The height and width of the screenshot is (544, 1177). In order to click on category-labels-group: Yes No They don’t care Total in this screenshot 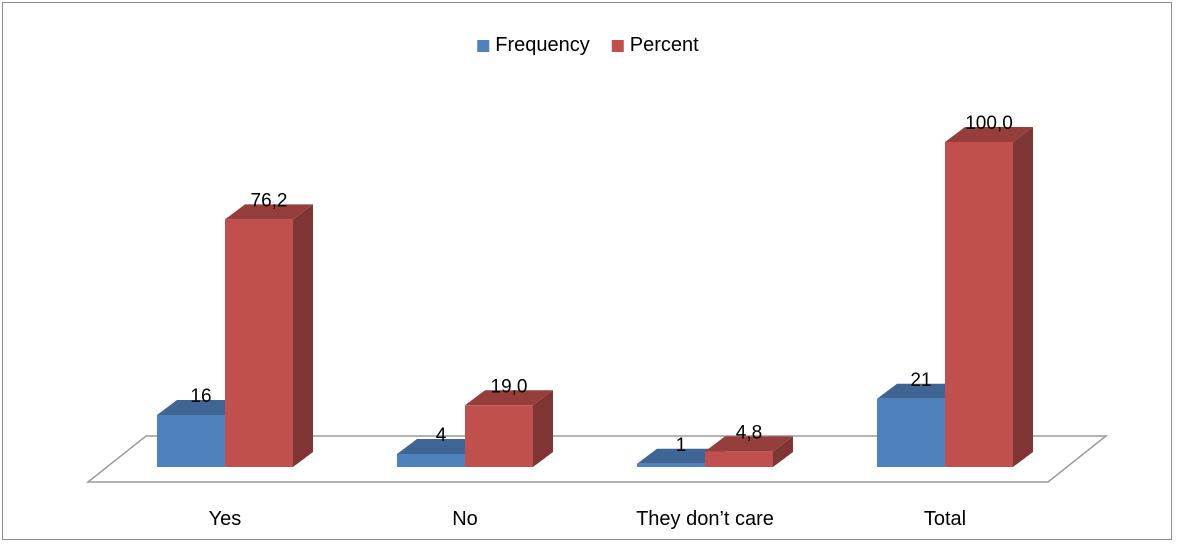, I will do `click(587, 519)`.